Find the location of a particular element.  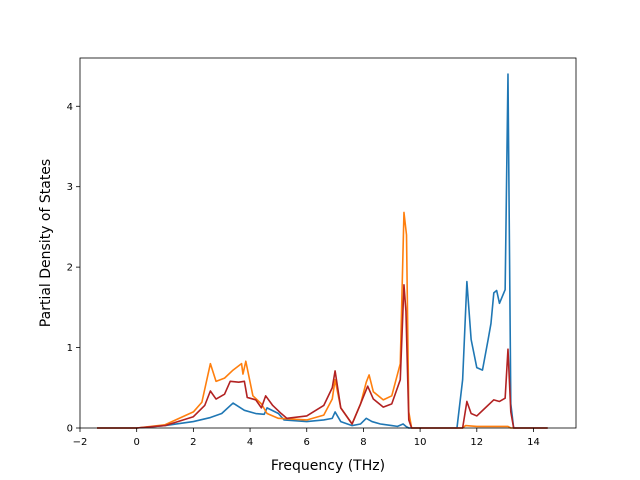

x-tick-label: 14 is located at coordinates (533, 442).